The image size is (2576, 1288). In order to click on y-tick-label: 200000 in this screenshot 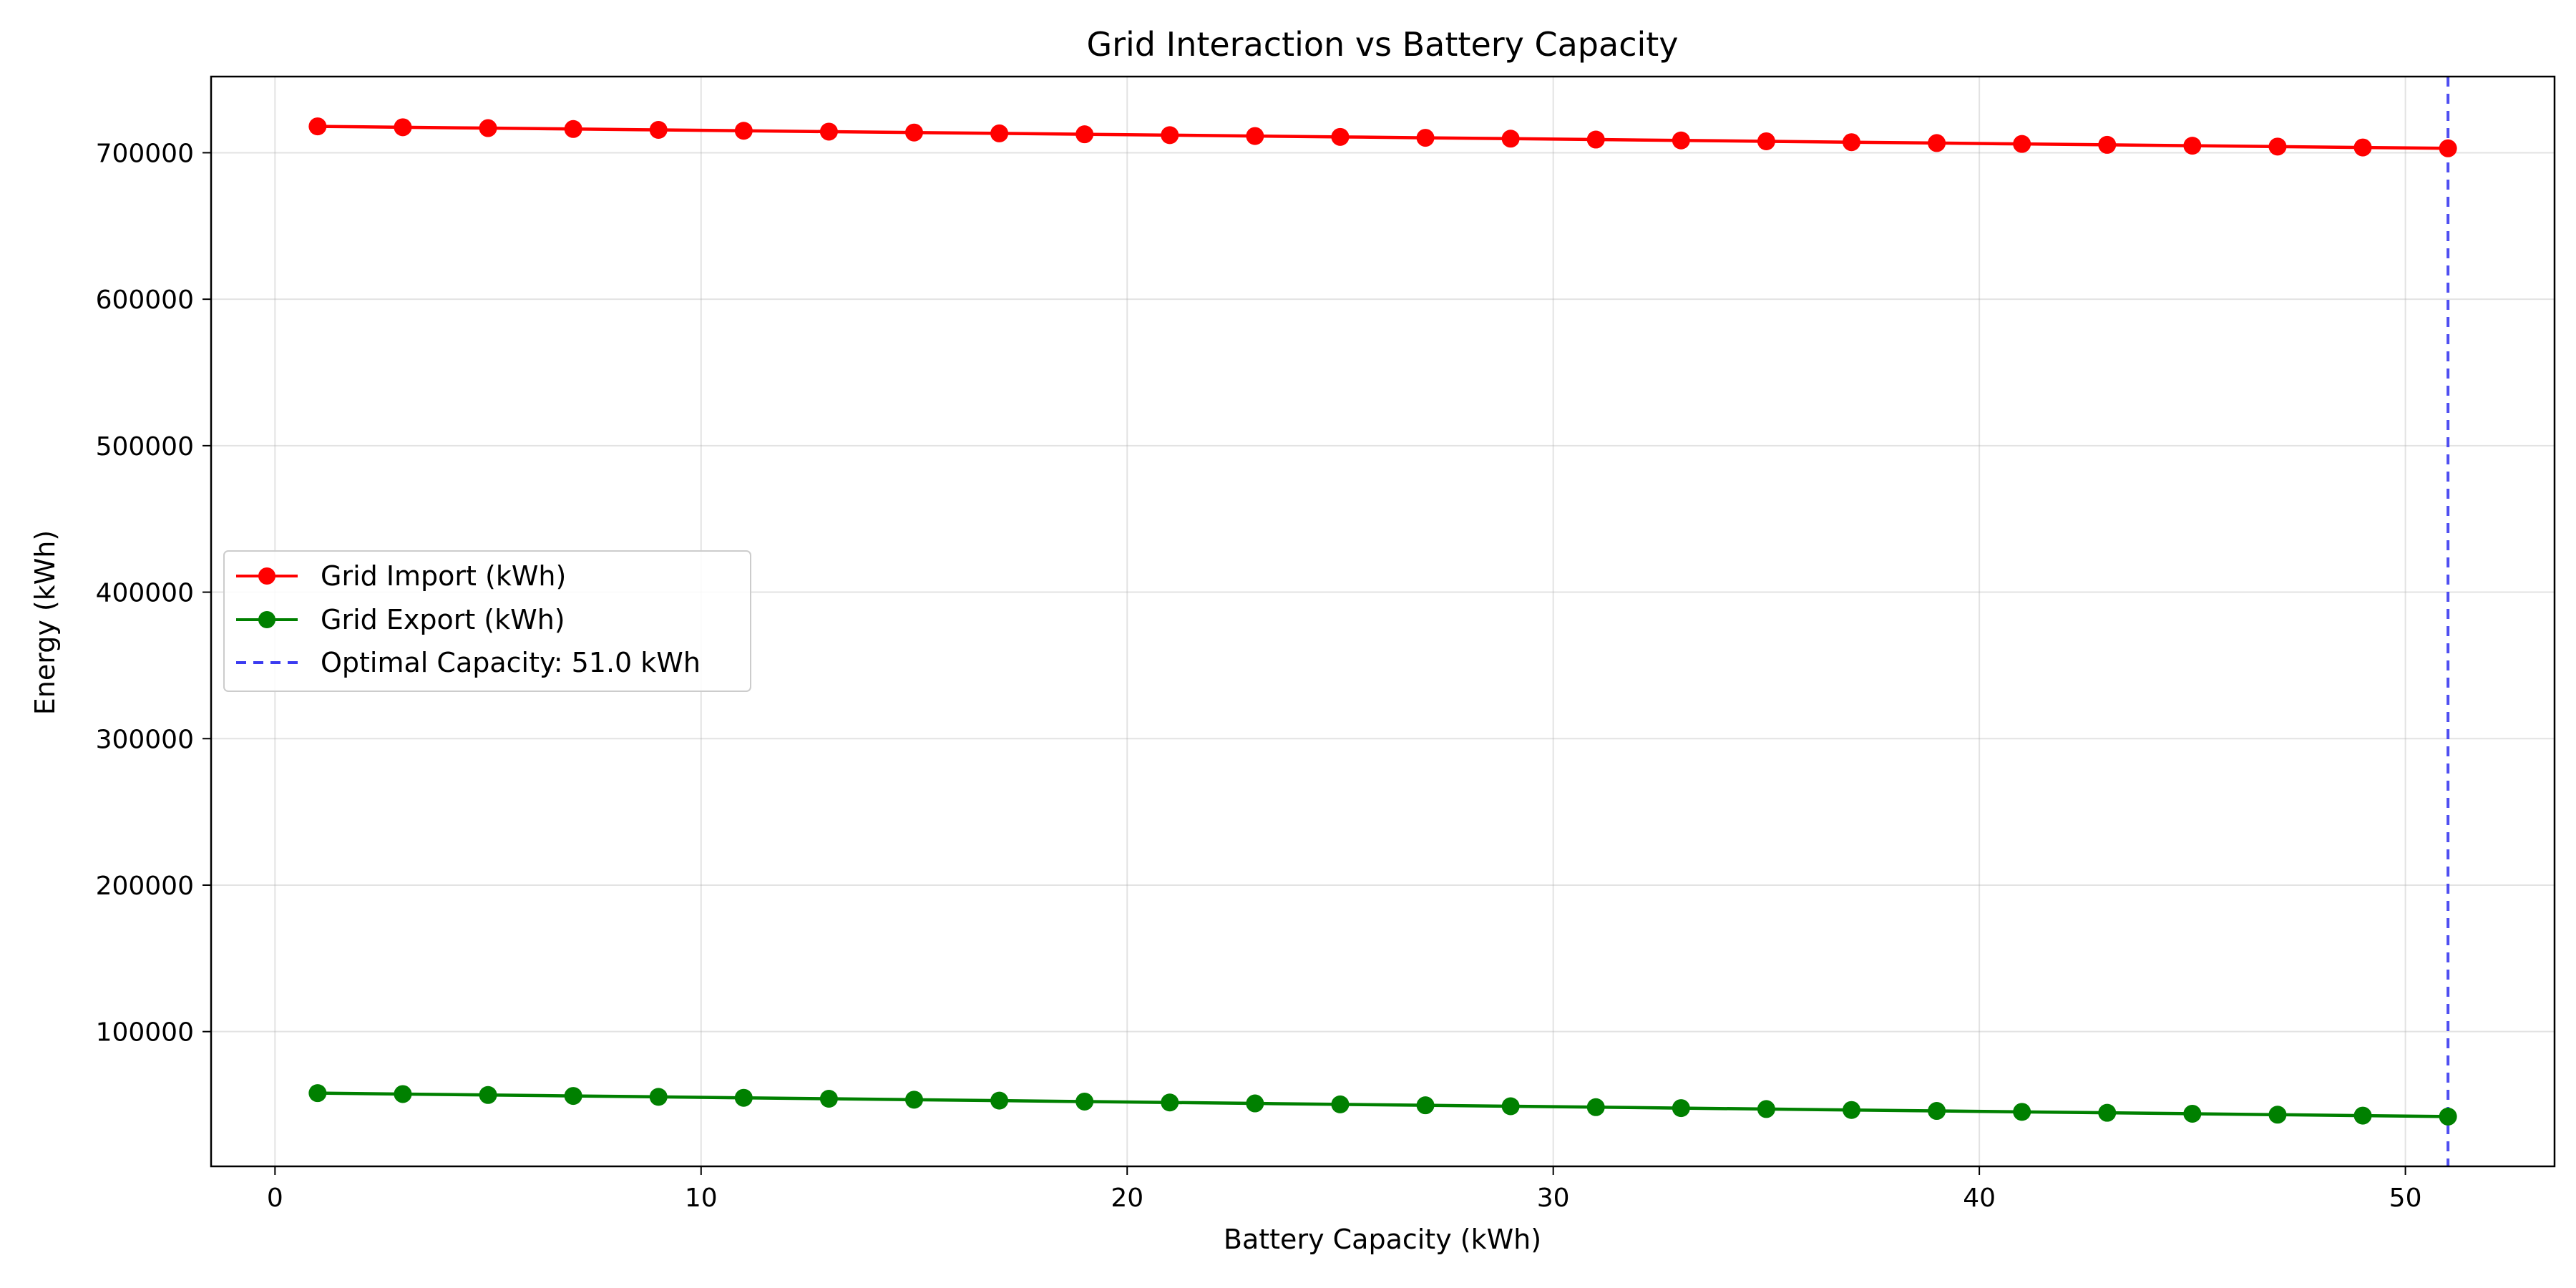, I will do `click(145, 886)`.